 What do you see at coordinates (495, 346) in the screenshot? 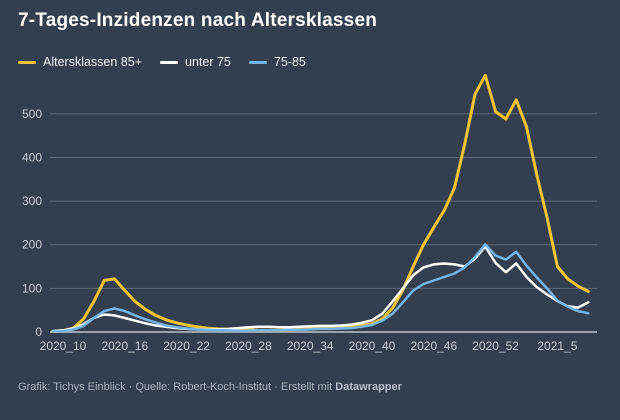
I see `x-tick-label: 2020_52` at bounding box center [495, 346].